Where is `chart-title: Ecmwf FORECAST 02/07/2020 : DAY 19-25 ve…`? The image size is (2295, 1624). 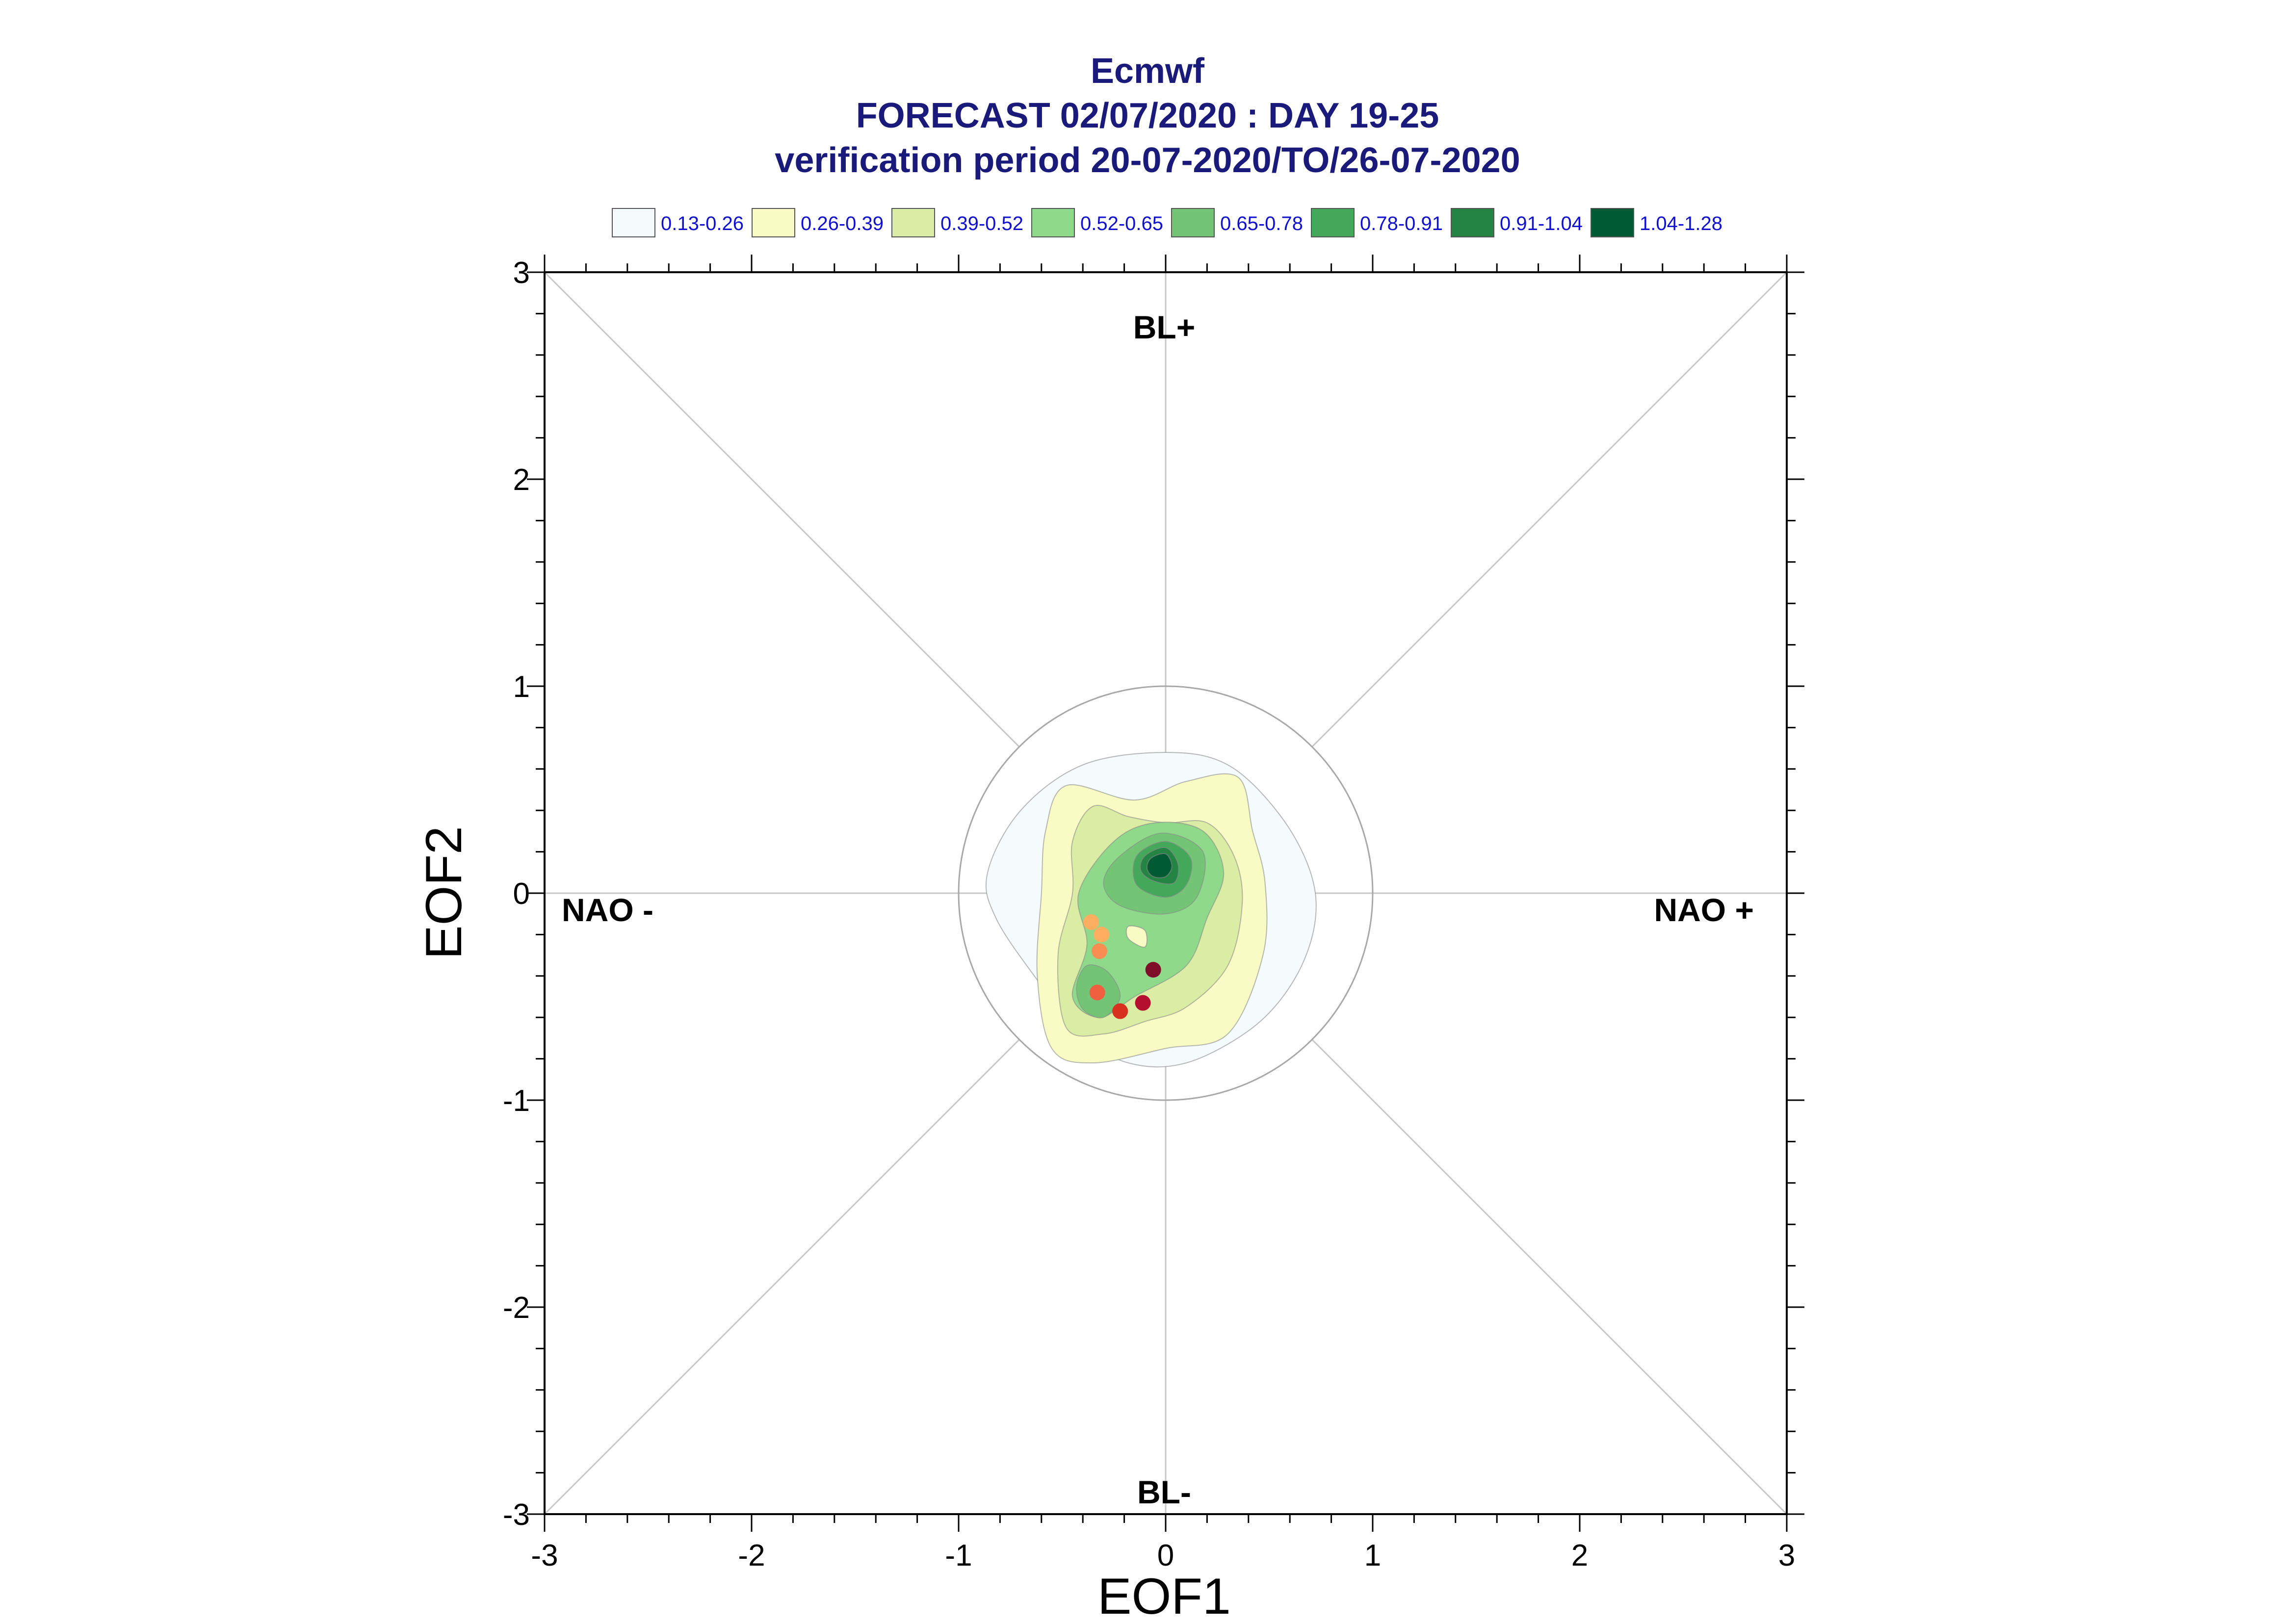 chart-title: Ecmwf FORECAST 02/07/2020 : DAY 19-25 ve… is located at coordinates (1147, 116).